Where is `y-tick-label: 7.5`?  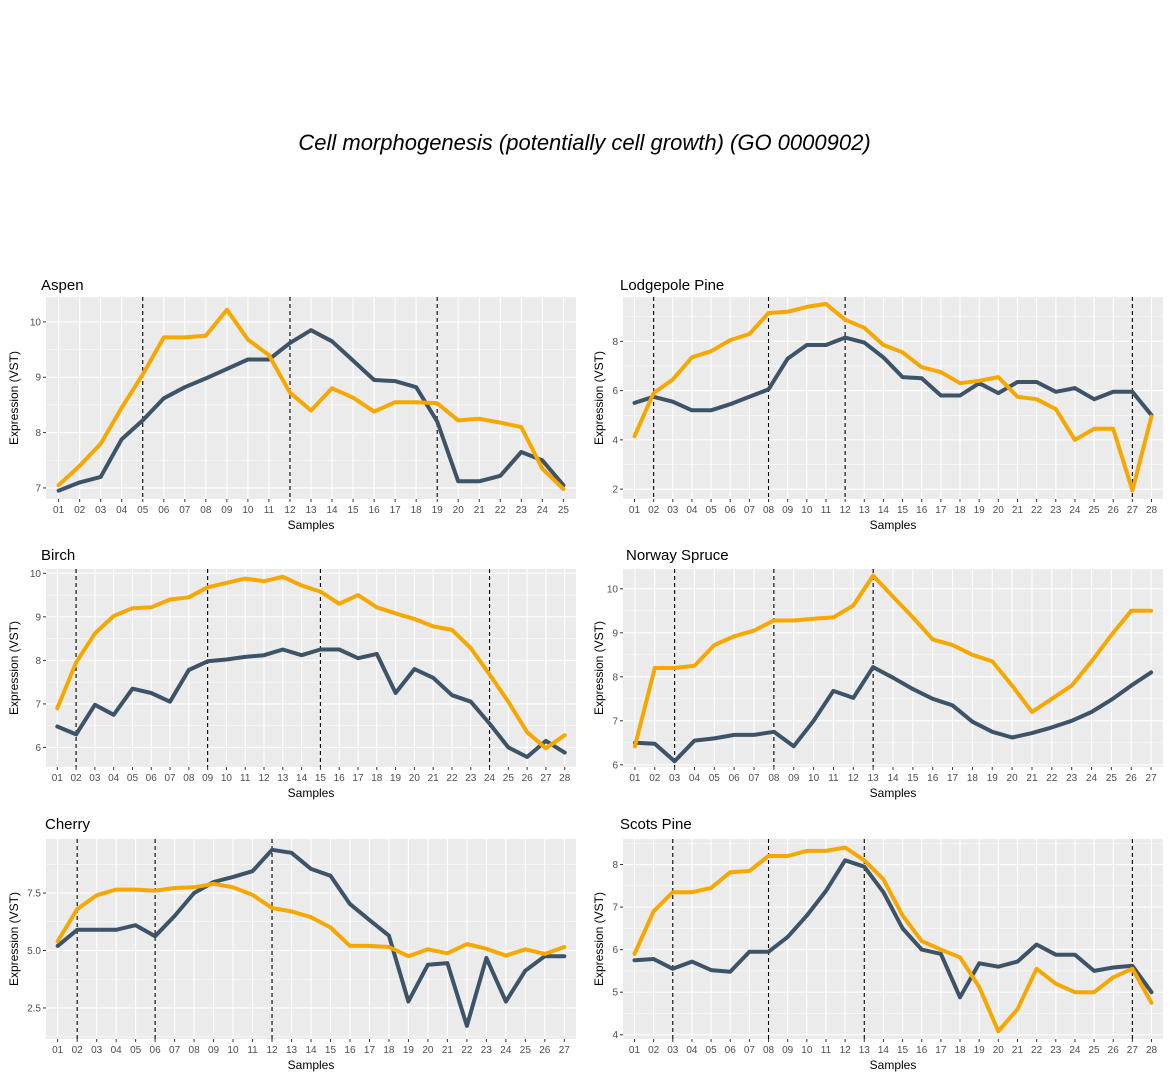
y-tick-label: 7.5 is located at coordinates (34, 894).